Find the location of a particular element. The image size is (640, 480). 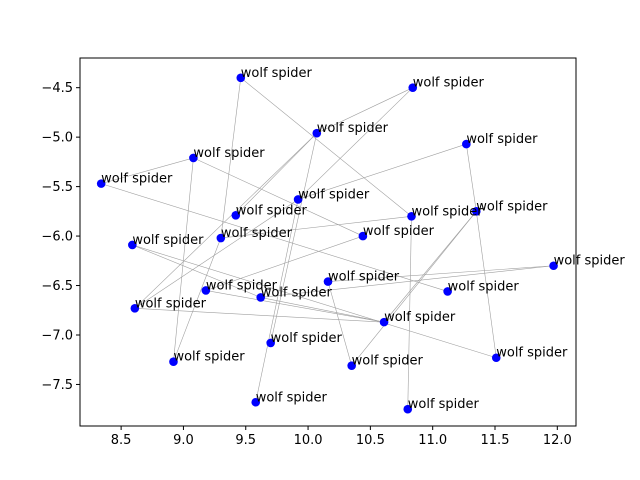

x-tick-label: 10.0 is located at coordinates (308, 440).